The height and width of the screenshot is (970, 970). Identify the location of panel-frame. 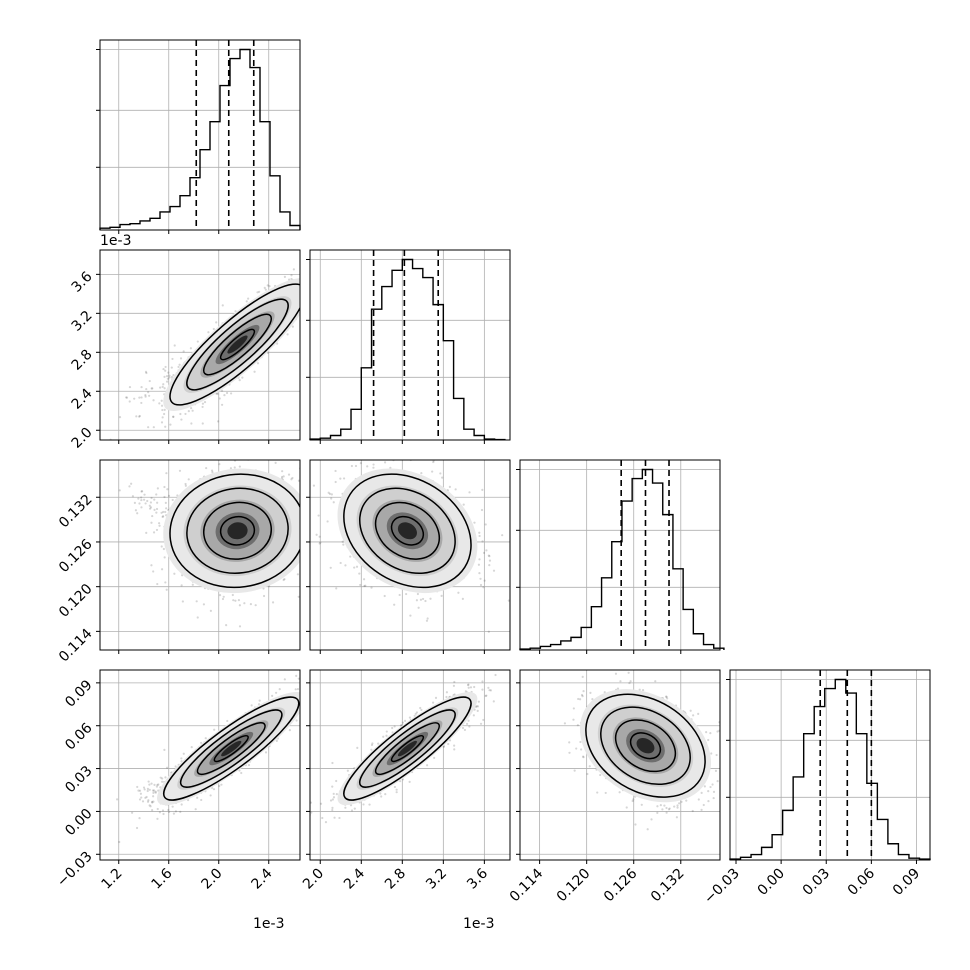
(830, 765).